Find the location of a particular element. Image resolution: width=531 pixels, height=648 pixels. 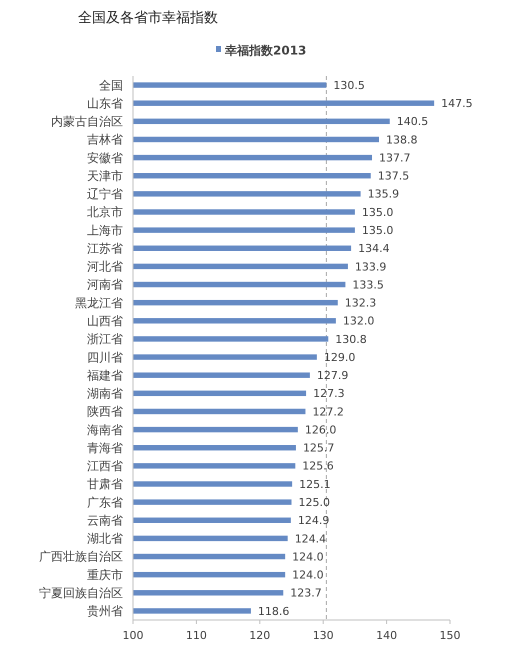

data-label: 147.5 is located at coordinates (457, 103).